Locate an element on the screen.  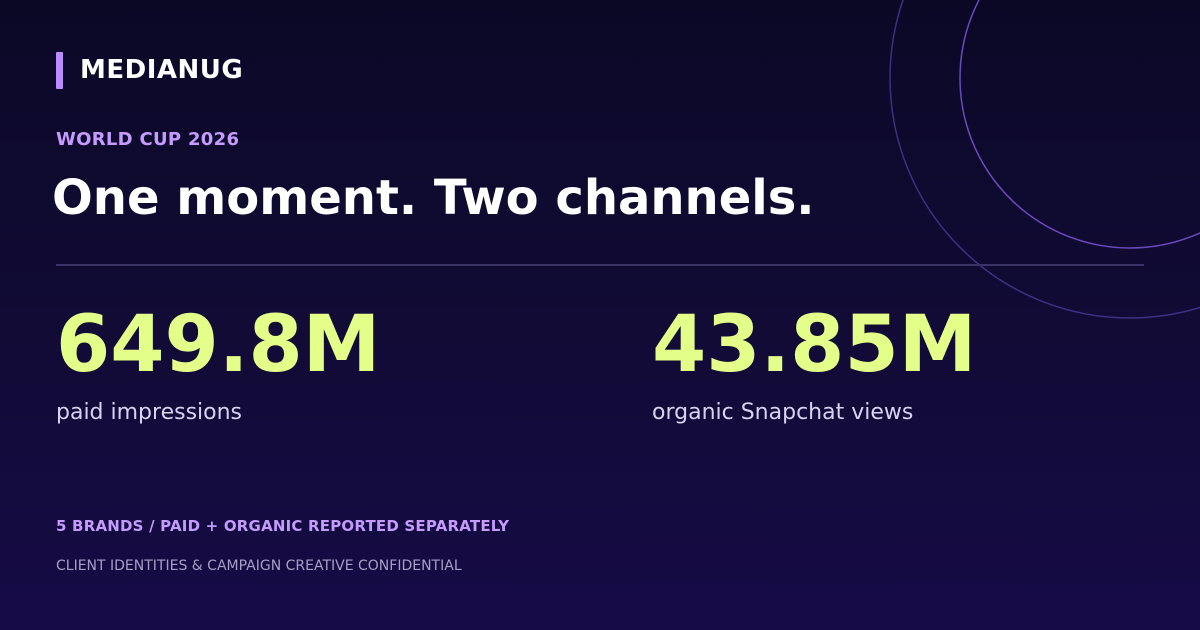
stat-value: 649.8M is located at coordinates (218, 345).